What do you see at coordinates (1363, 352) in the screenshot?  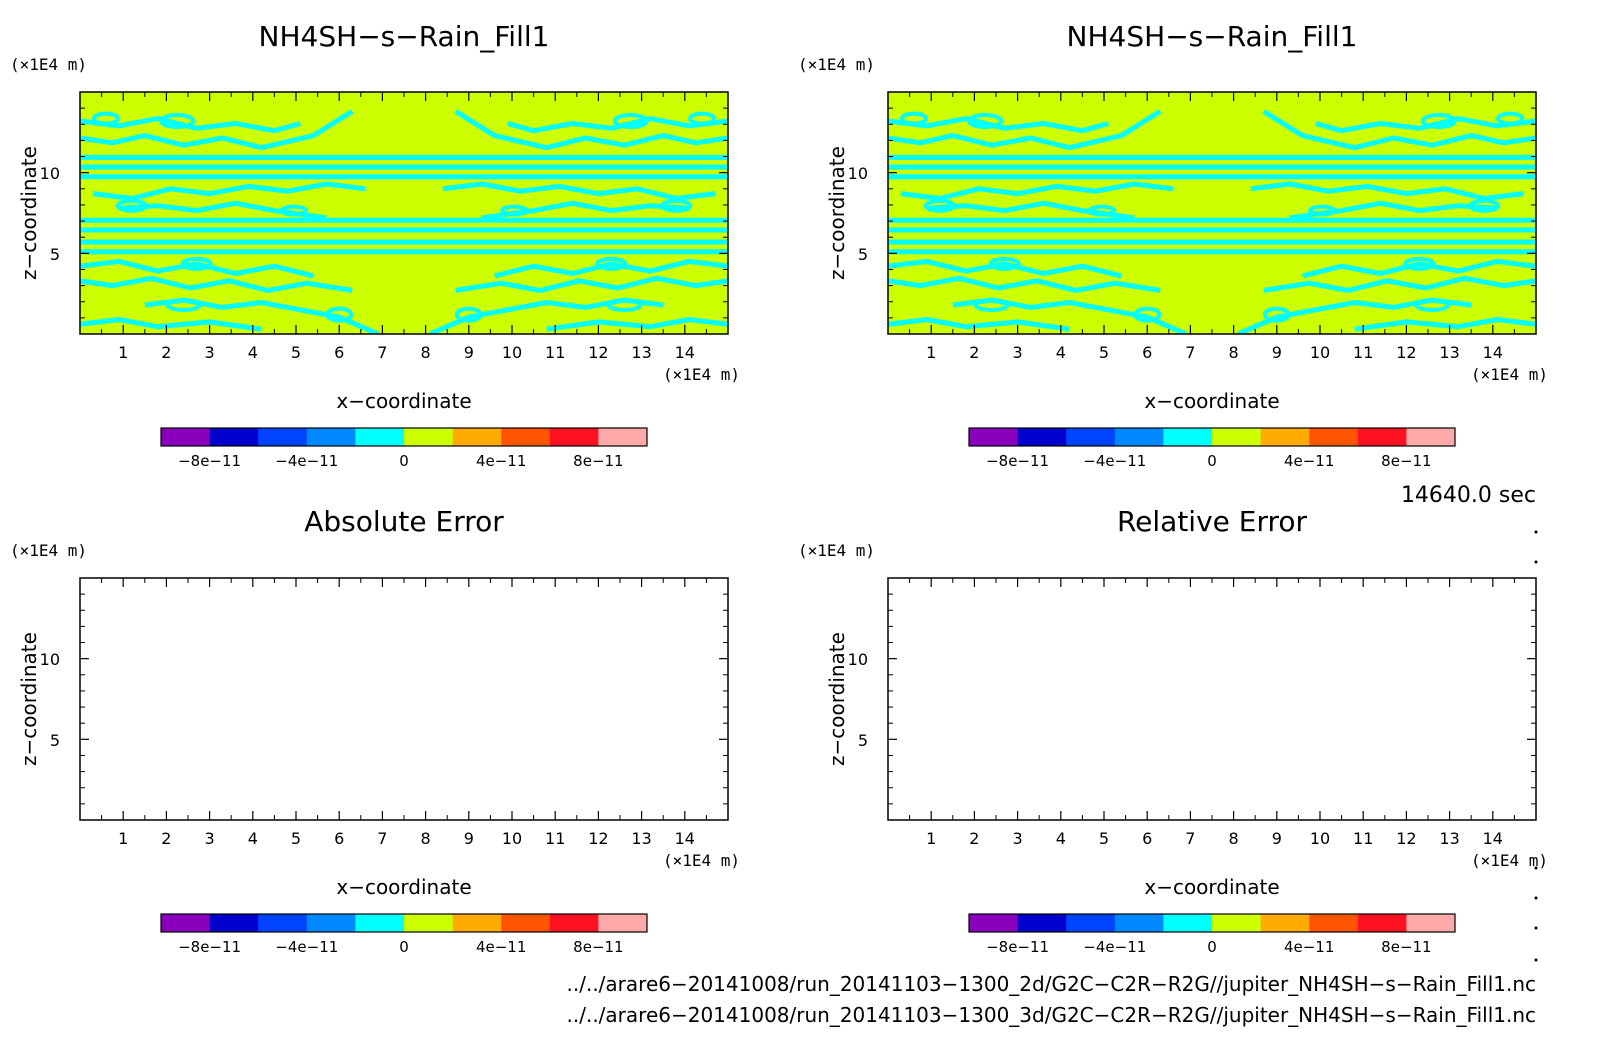 I see `x-tick-label: 11` at bounding box center [1363, 352].